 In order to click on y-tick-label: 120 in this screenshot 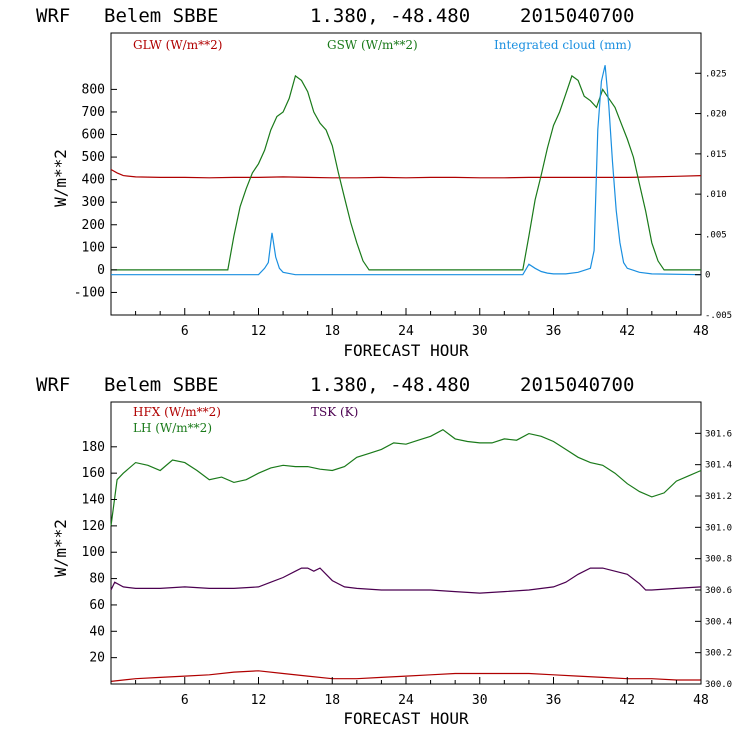, I will do `click(93, 526)`.